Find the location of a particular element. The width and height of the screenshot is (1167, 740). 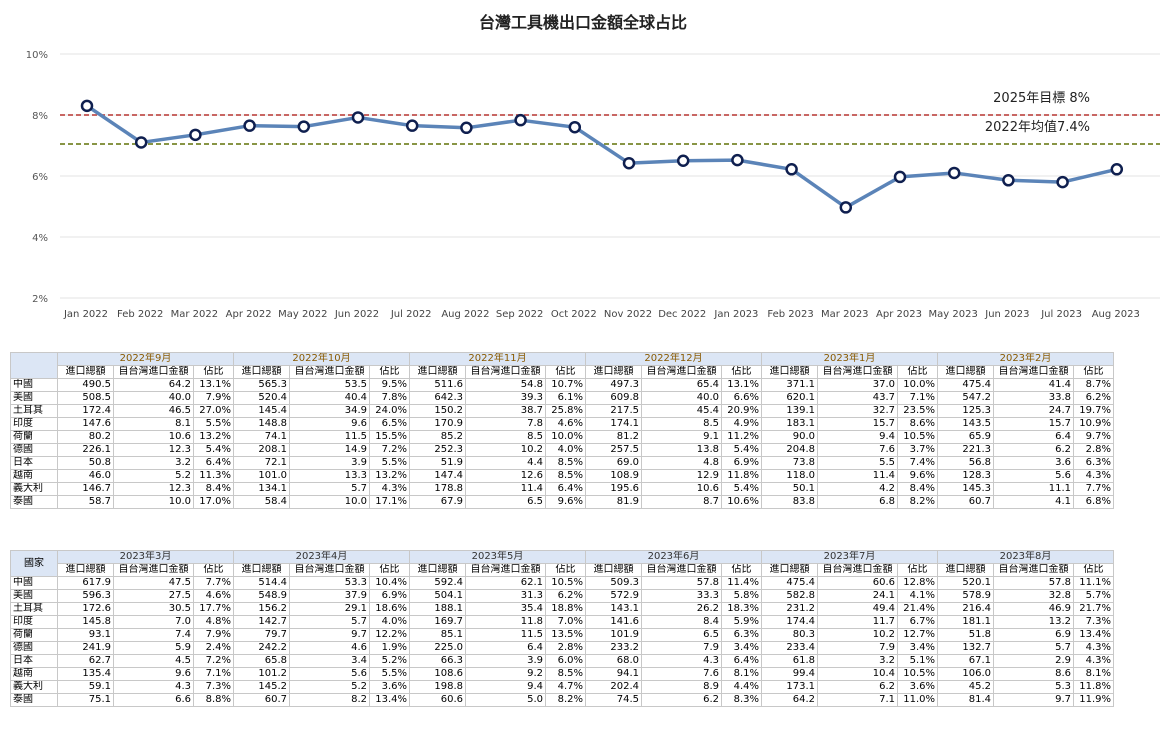

share-cell: 8.5% is located at coordinates (565, 476).